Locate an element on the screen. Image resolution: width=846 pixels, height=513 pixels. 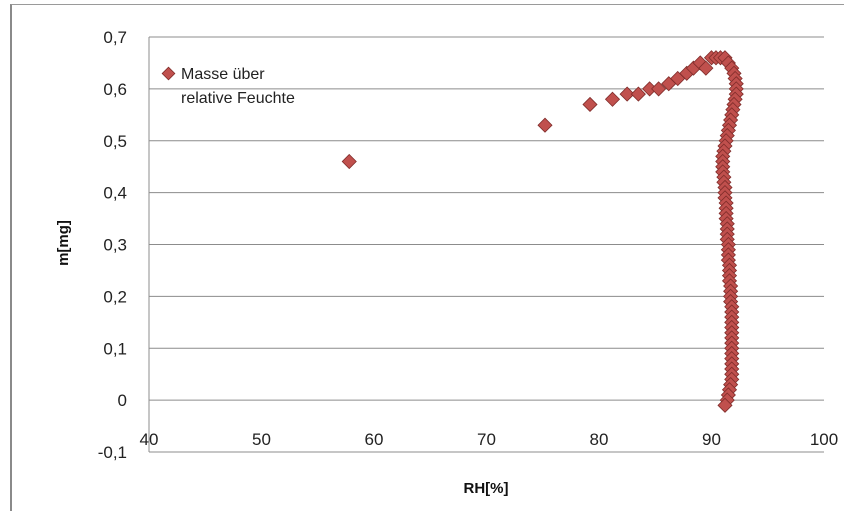
y-tick-label: 0,1 is located at coordinates (115, 348).